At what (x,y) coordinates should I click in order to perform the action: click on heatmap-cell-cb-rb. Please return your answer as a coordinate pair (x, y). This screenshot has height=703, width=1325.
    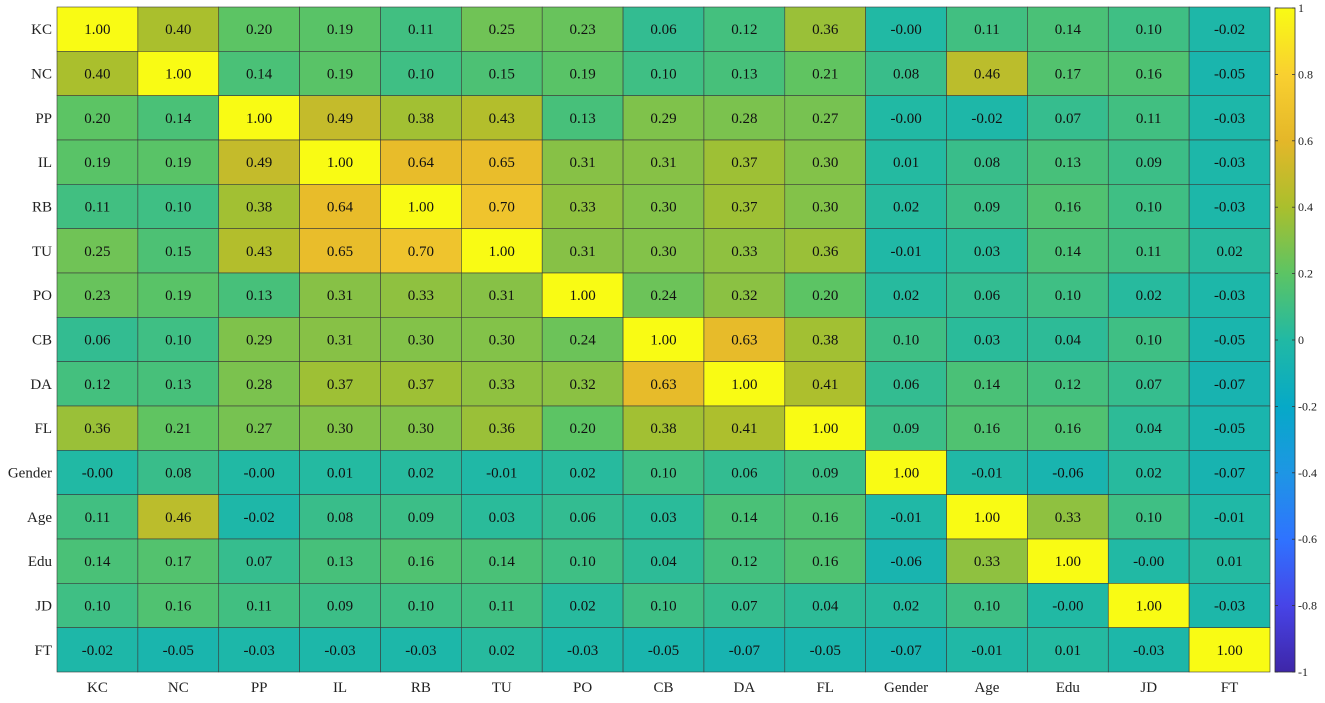
    Looking at the image, I should click on (421, 339).